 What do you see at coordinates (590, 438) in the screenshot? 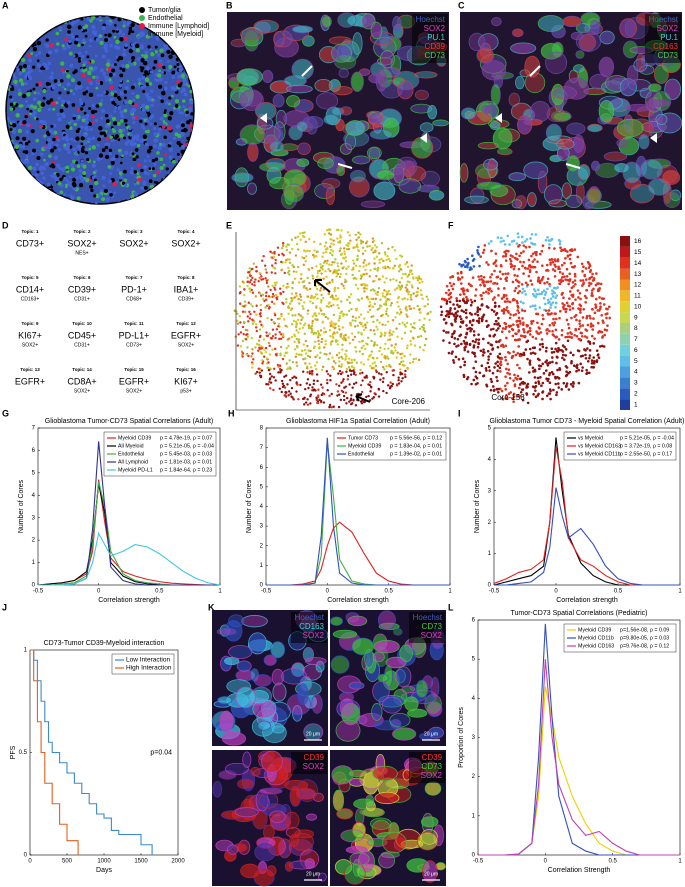
I see `legend-label: vs Myeloid` at bounding box center [590, 438].